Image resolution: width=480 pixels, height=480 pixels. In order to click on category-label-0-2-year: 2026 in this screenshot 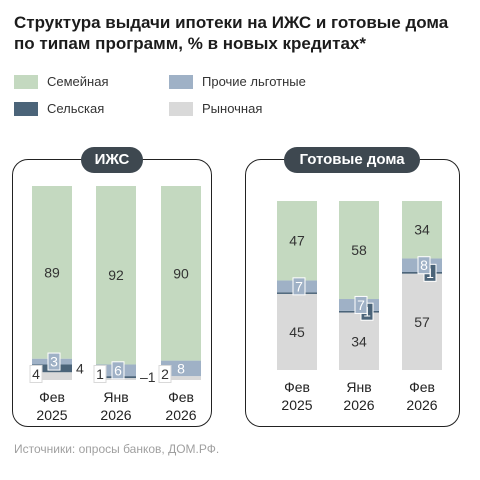, I will do `click(180, 415)`.